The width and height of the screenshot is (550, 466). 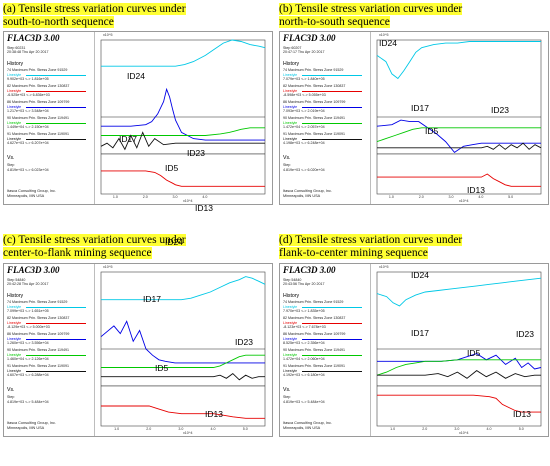 What do you see at coordinates (28, 284) in the screenshot?
I see `timestamp-text: 20:42:28 Thu Apr 20 2017` at bounding box center [28, 284].